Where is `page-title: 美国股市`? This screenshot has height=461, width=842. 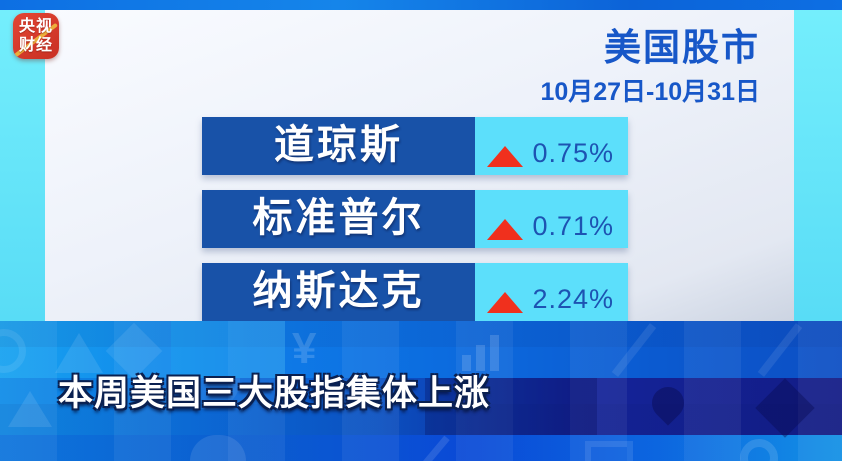
page-title: 美国股市 is located at coordinates (682, 47).